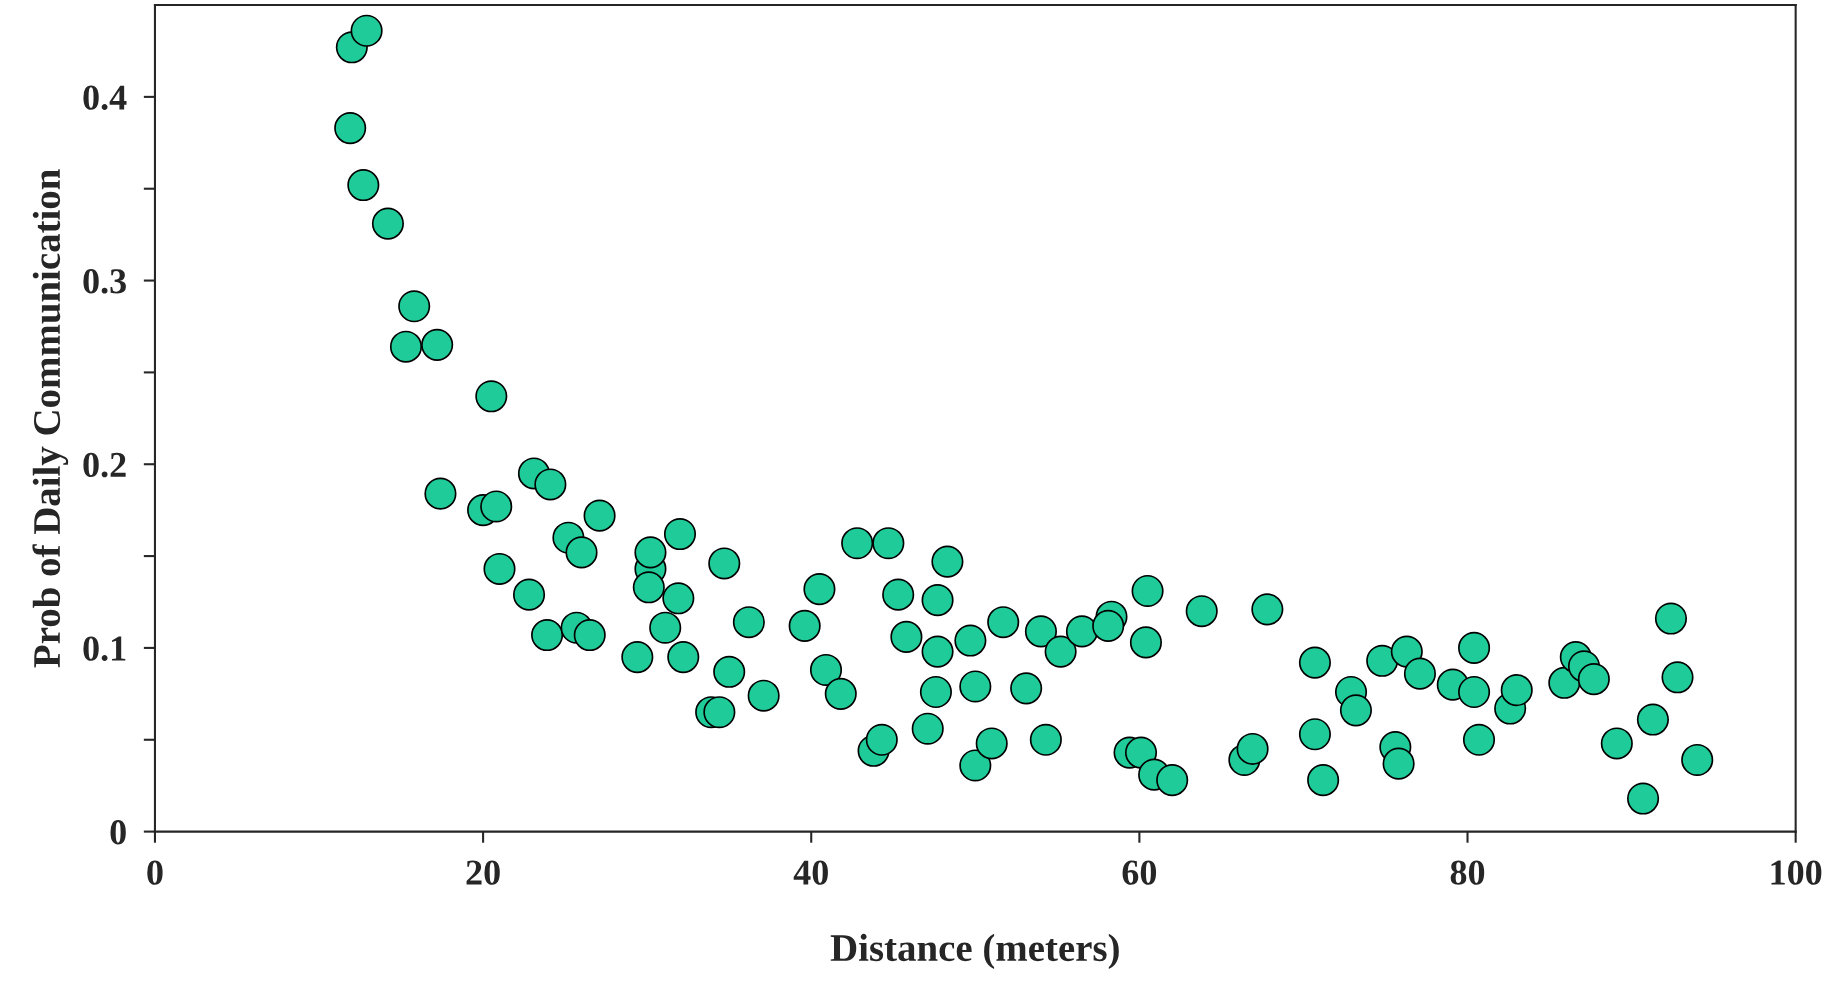 This screenshot has width=1823, height=1008. What do you see at coordinates (1796, 872) in the screenshot?
I see `x-tick-label: 100` at bounding box center [1796, 872].